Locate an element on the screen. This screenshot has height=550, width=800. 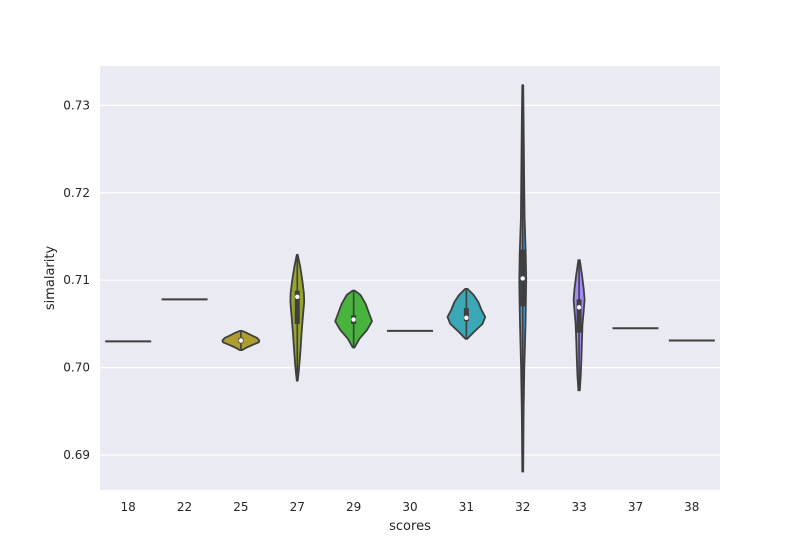
x-tick-label: 18 is located at coordinates (128, 507).